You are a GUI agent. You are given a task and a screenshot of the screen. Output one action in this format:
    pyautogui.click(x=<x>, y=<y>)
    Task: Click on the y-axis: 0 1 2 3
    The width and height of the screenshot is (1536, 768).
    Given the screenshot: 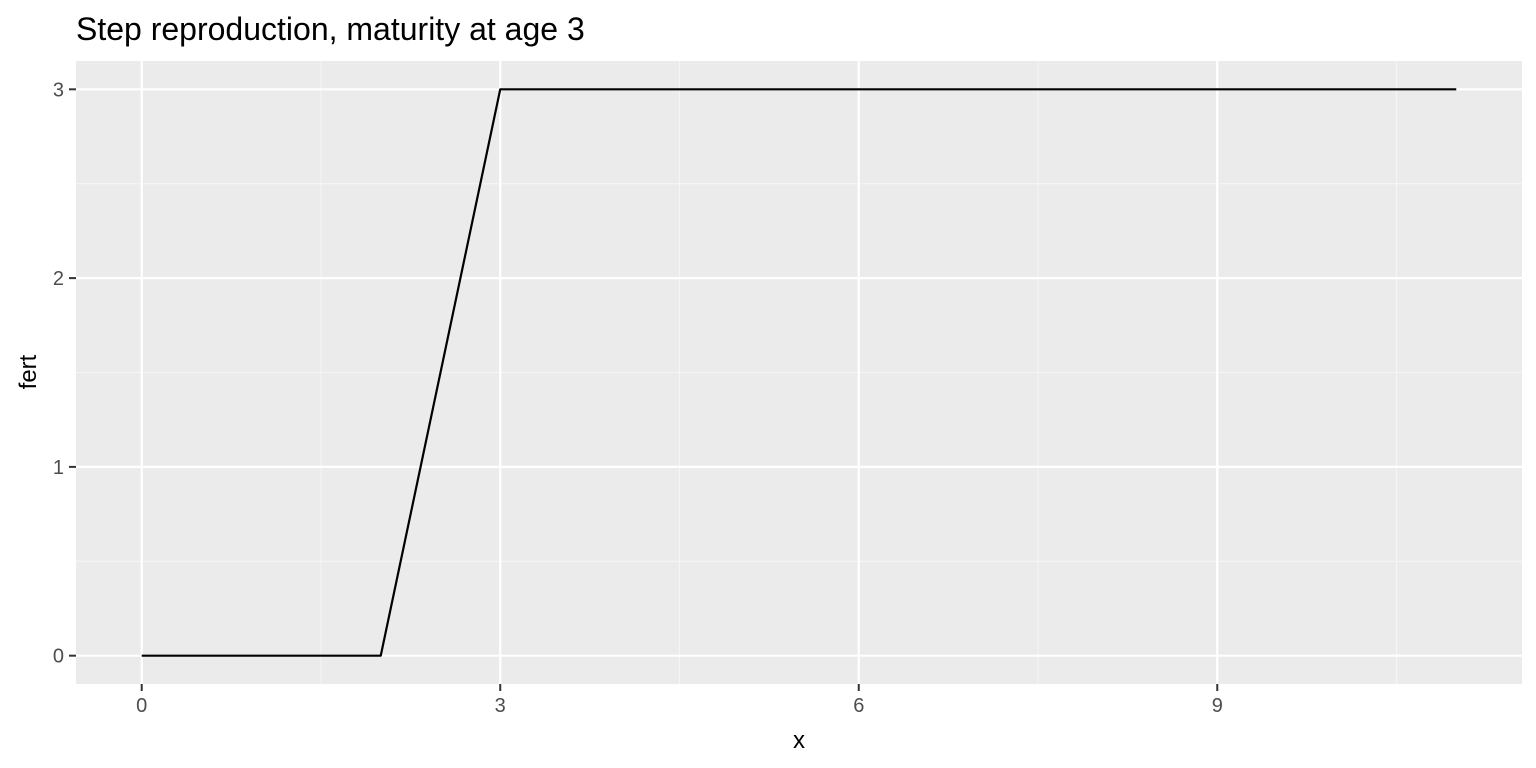 What is the action you would take?
    pyautogui.click(x=64, y=373)
    